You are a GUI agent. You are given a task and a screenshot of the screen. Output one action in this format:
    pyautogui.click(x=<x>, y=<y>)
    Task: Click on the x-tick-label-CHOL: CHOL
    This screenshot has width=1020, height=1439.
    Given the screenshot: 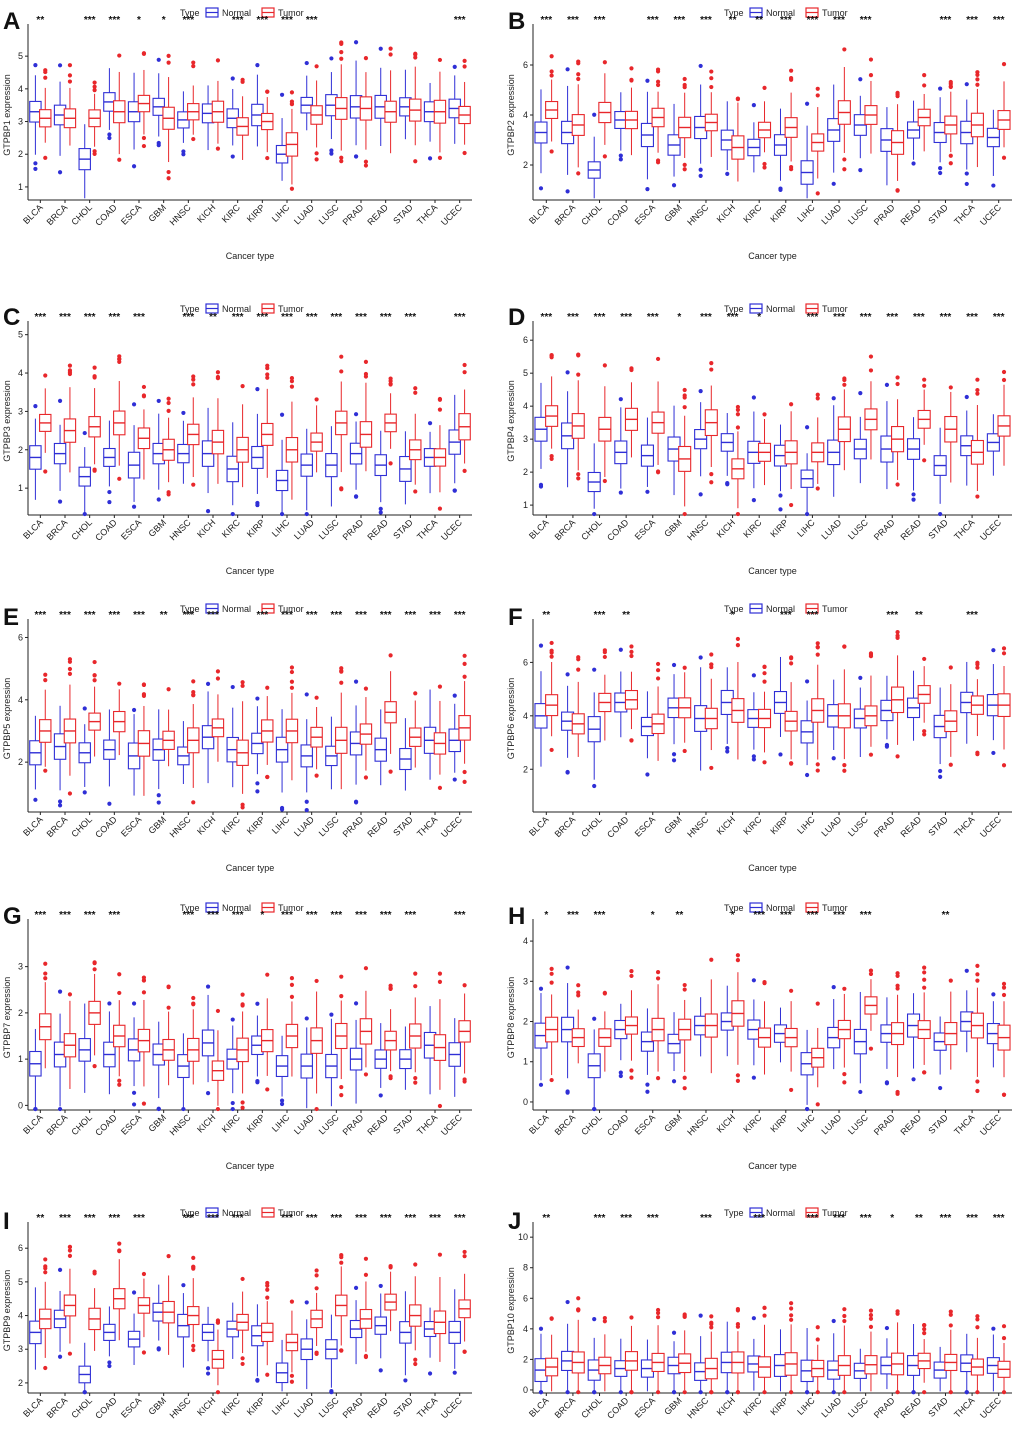 What is the action you would take?
    pyautogui.click(x=591, y=214)
    